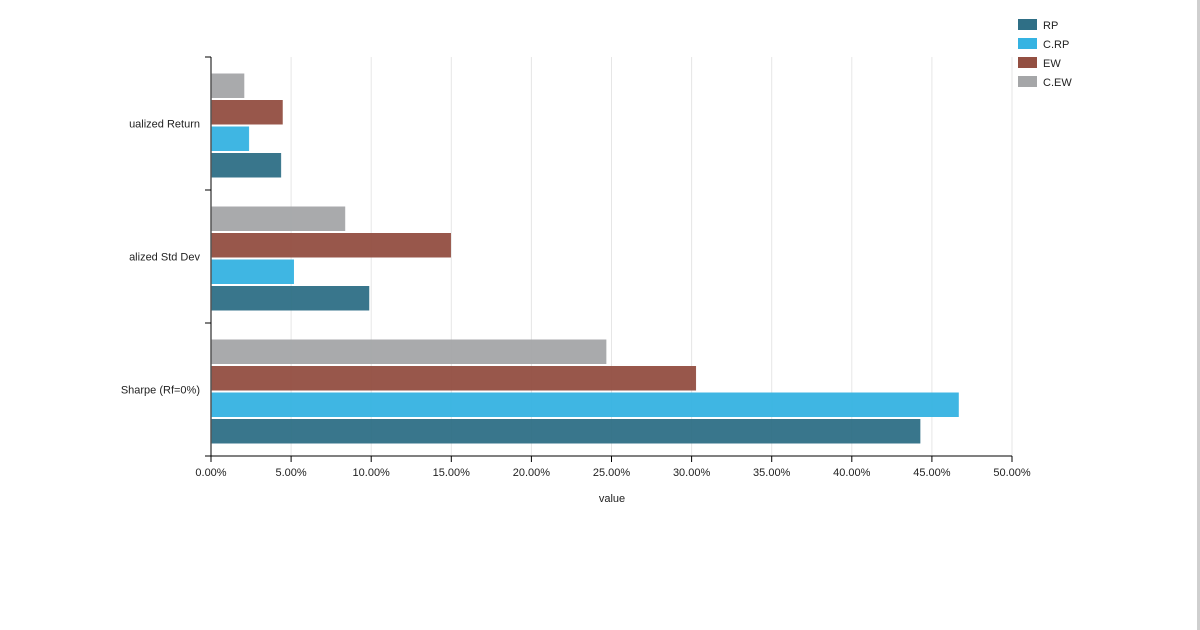  Describe the element at coordinates (290, 473) in the screenshot. I see `x-tick-label: 5.00%` at that location.